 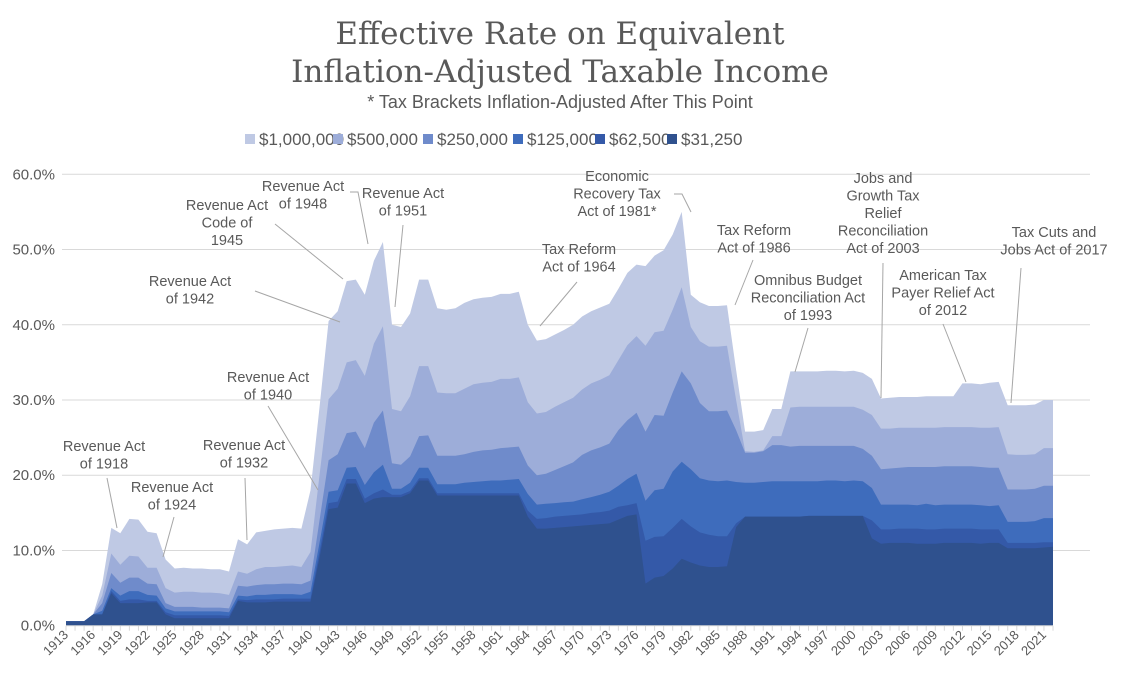 I want to click on x-tick-label: 1919, so click(x=109, y=642).